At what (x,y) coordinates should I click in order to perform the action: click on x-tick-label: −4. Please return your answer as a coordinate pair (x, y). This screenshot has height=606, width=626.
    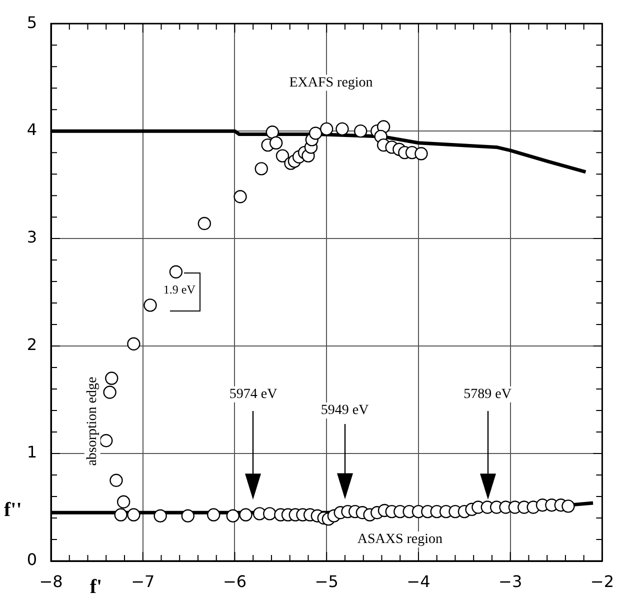
    Looking at the image, I should click on (418, 581).